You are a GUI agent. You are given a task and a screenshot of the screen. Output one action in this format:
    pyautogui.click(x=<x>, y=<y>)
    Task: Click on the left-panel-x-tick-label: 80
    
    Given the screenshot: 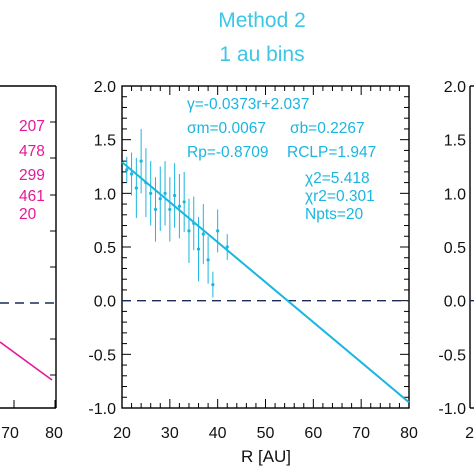 What is the action you would take?
    pyautogui.click(x=54, y=433)
    